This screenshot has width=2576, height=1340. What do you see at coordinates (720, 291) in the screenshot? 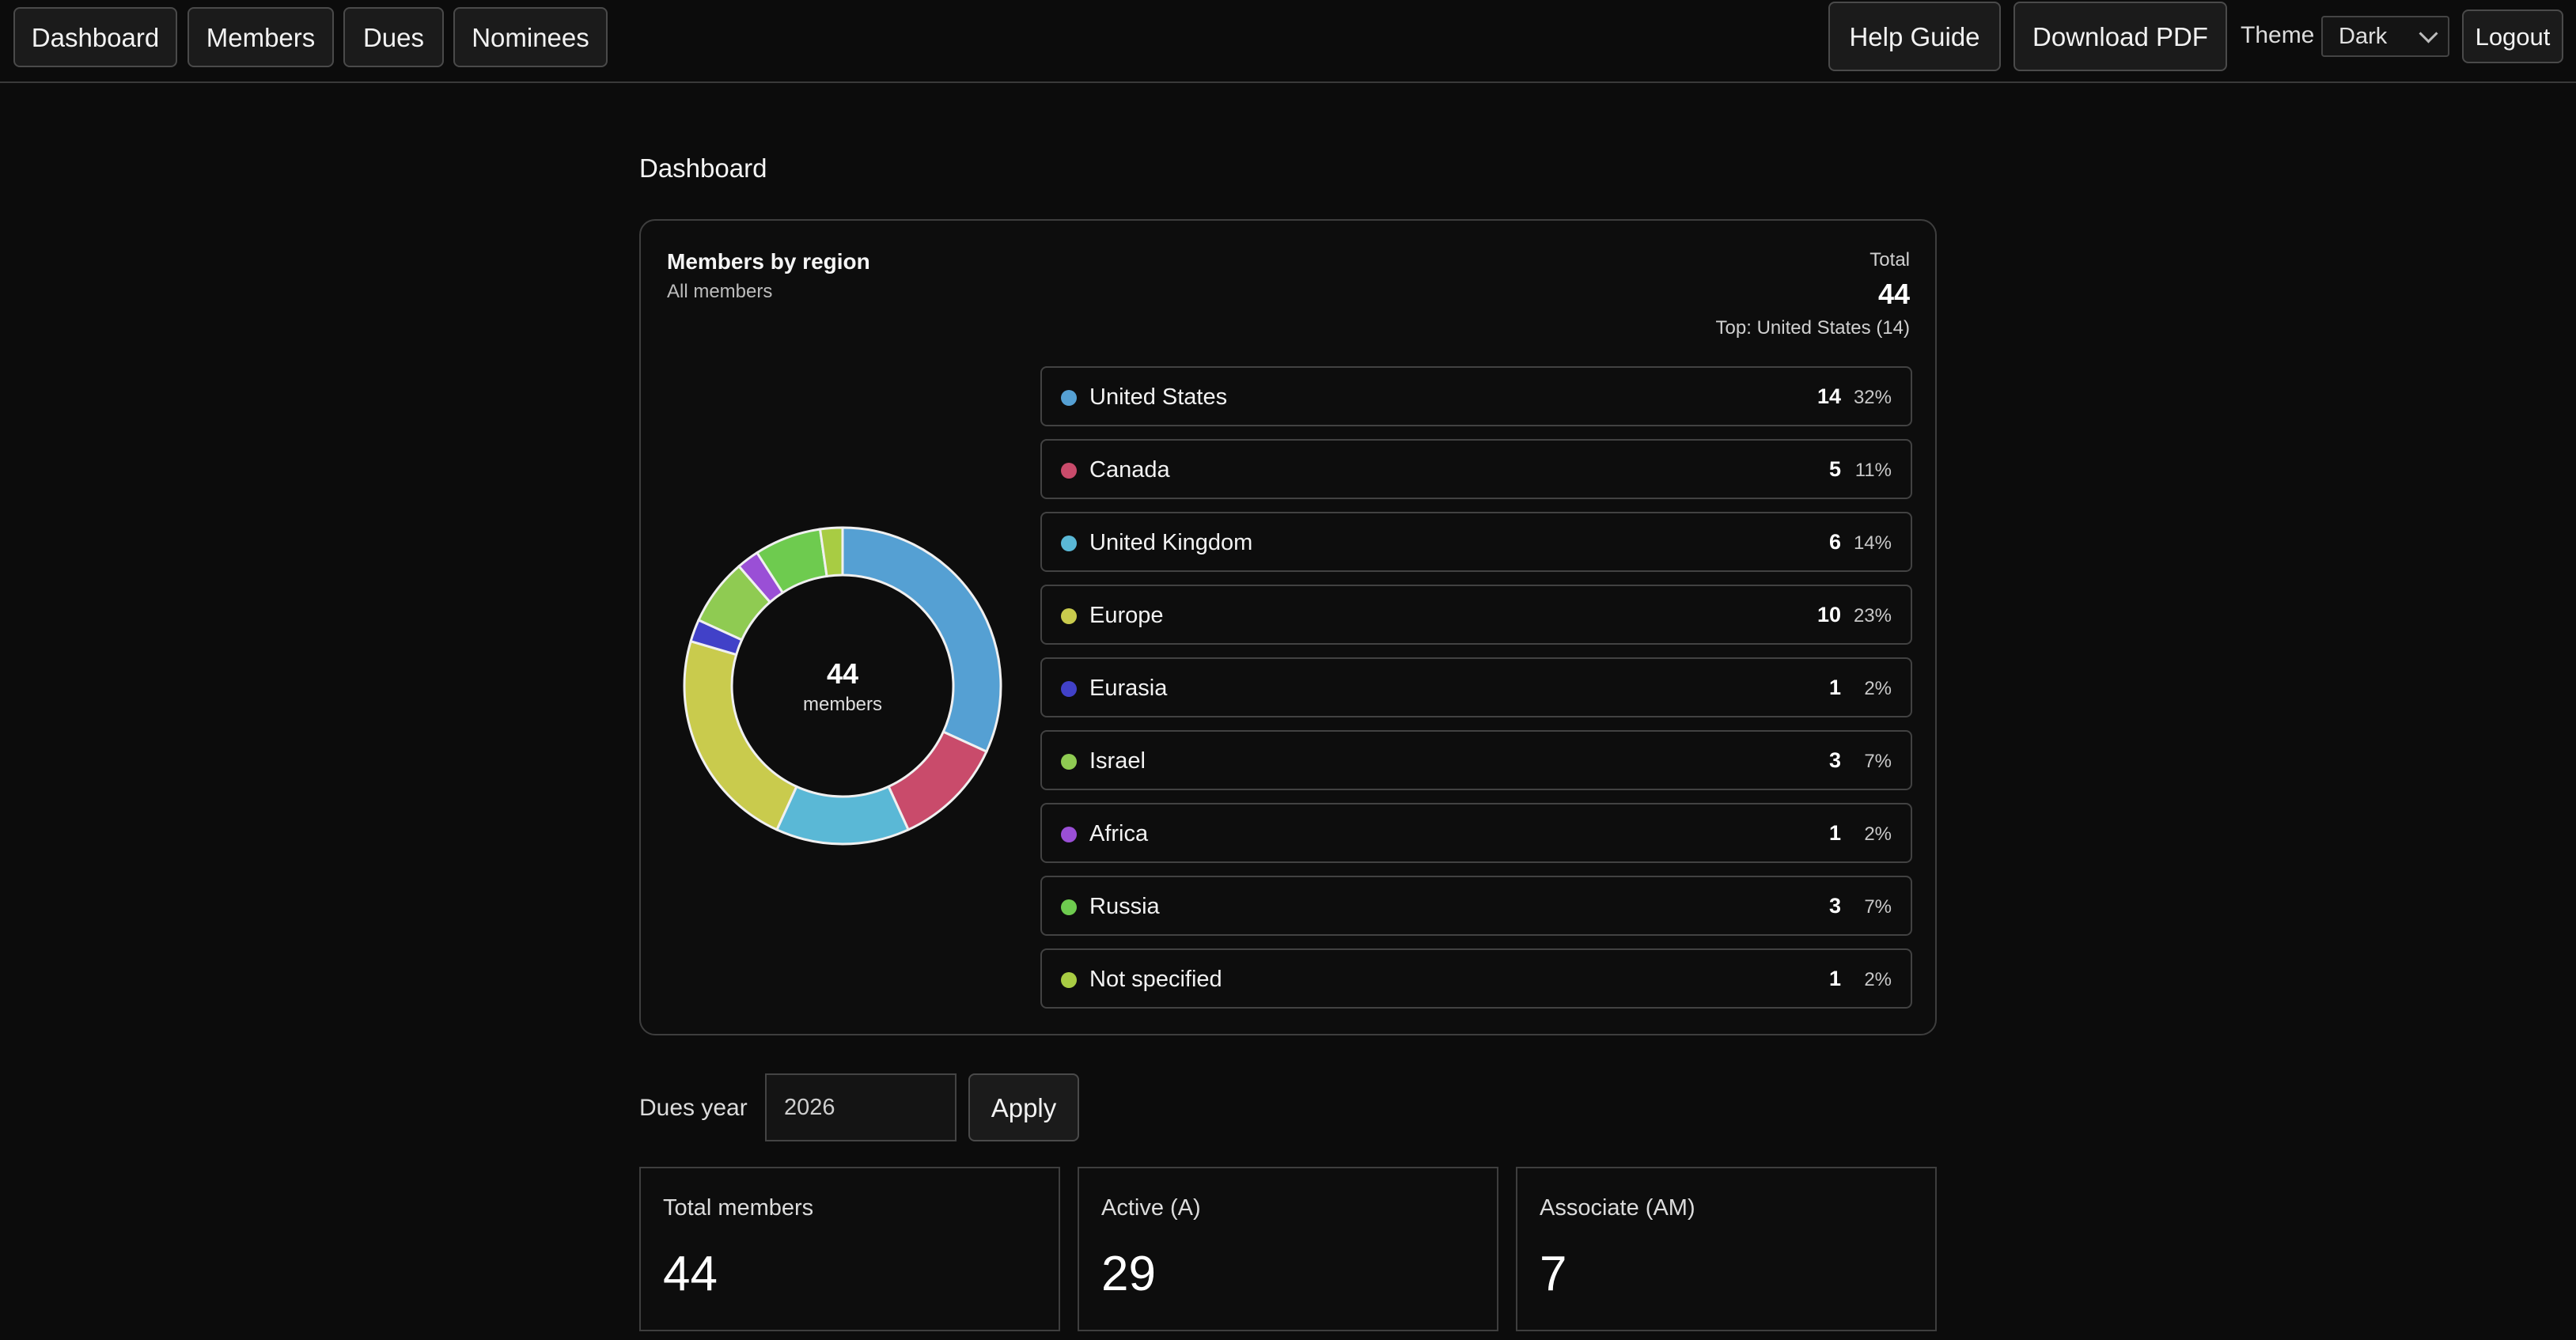
I see `card-subtitle: All members` at bounding box center [720, 291].